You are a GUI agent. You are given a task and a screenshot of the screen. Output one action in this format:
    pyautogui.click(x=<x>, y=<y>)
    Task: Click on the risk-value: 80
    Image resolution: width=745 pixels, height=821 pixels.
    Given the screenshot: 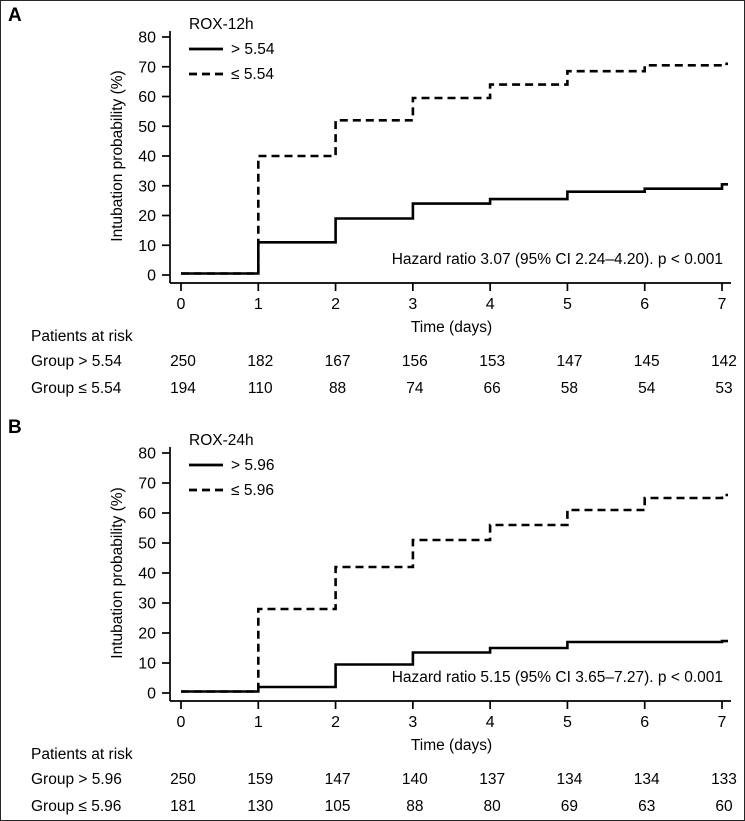 What is the action you would take?
    pyautogui.click(x=493, y=806)
    